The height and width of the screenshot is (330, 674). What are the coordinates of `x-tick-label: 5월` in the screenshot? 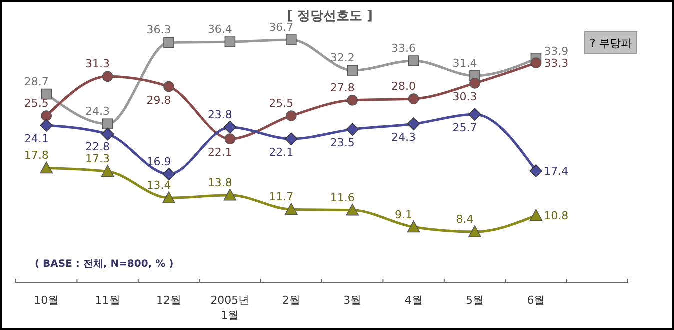 It's located at (475, 300).